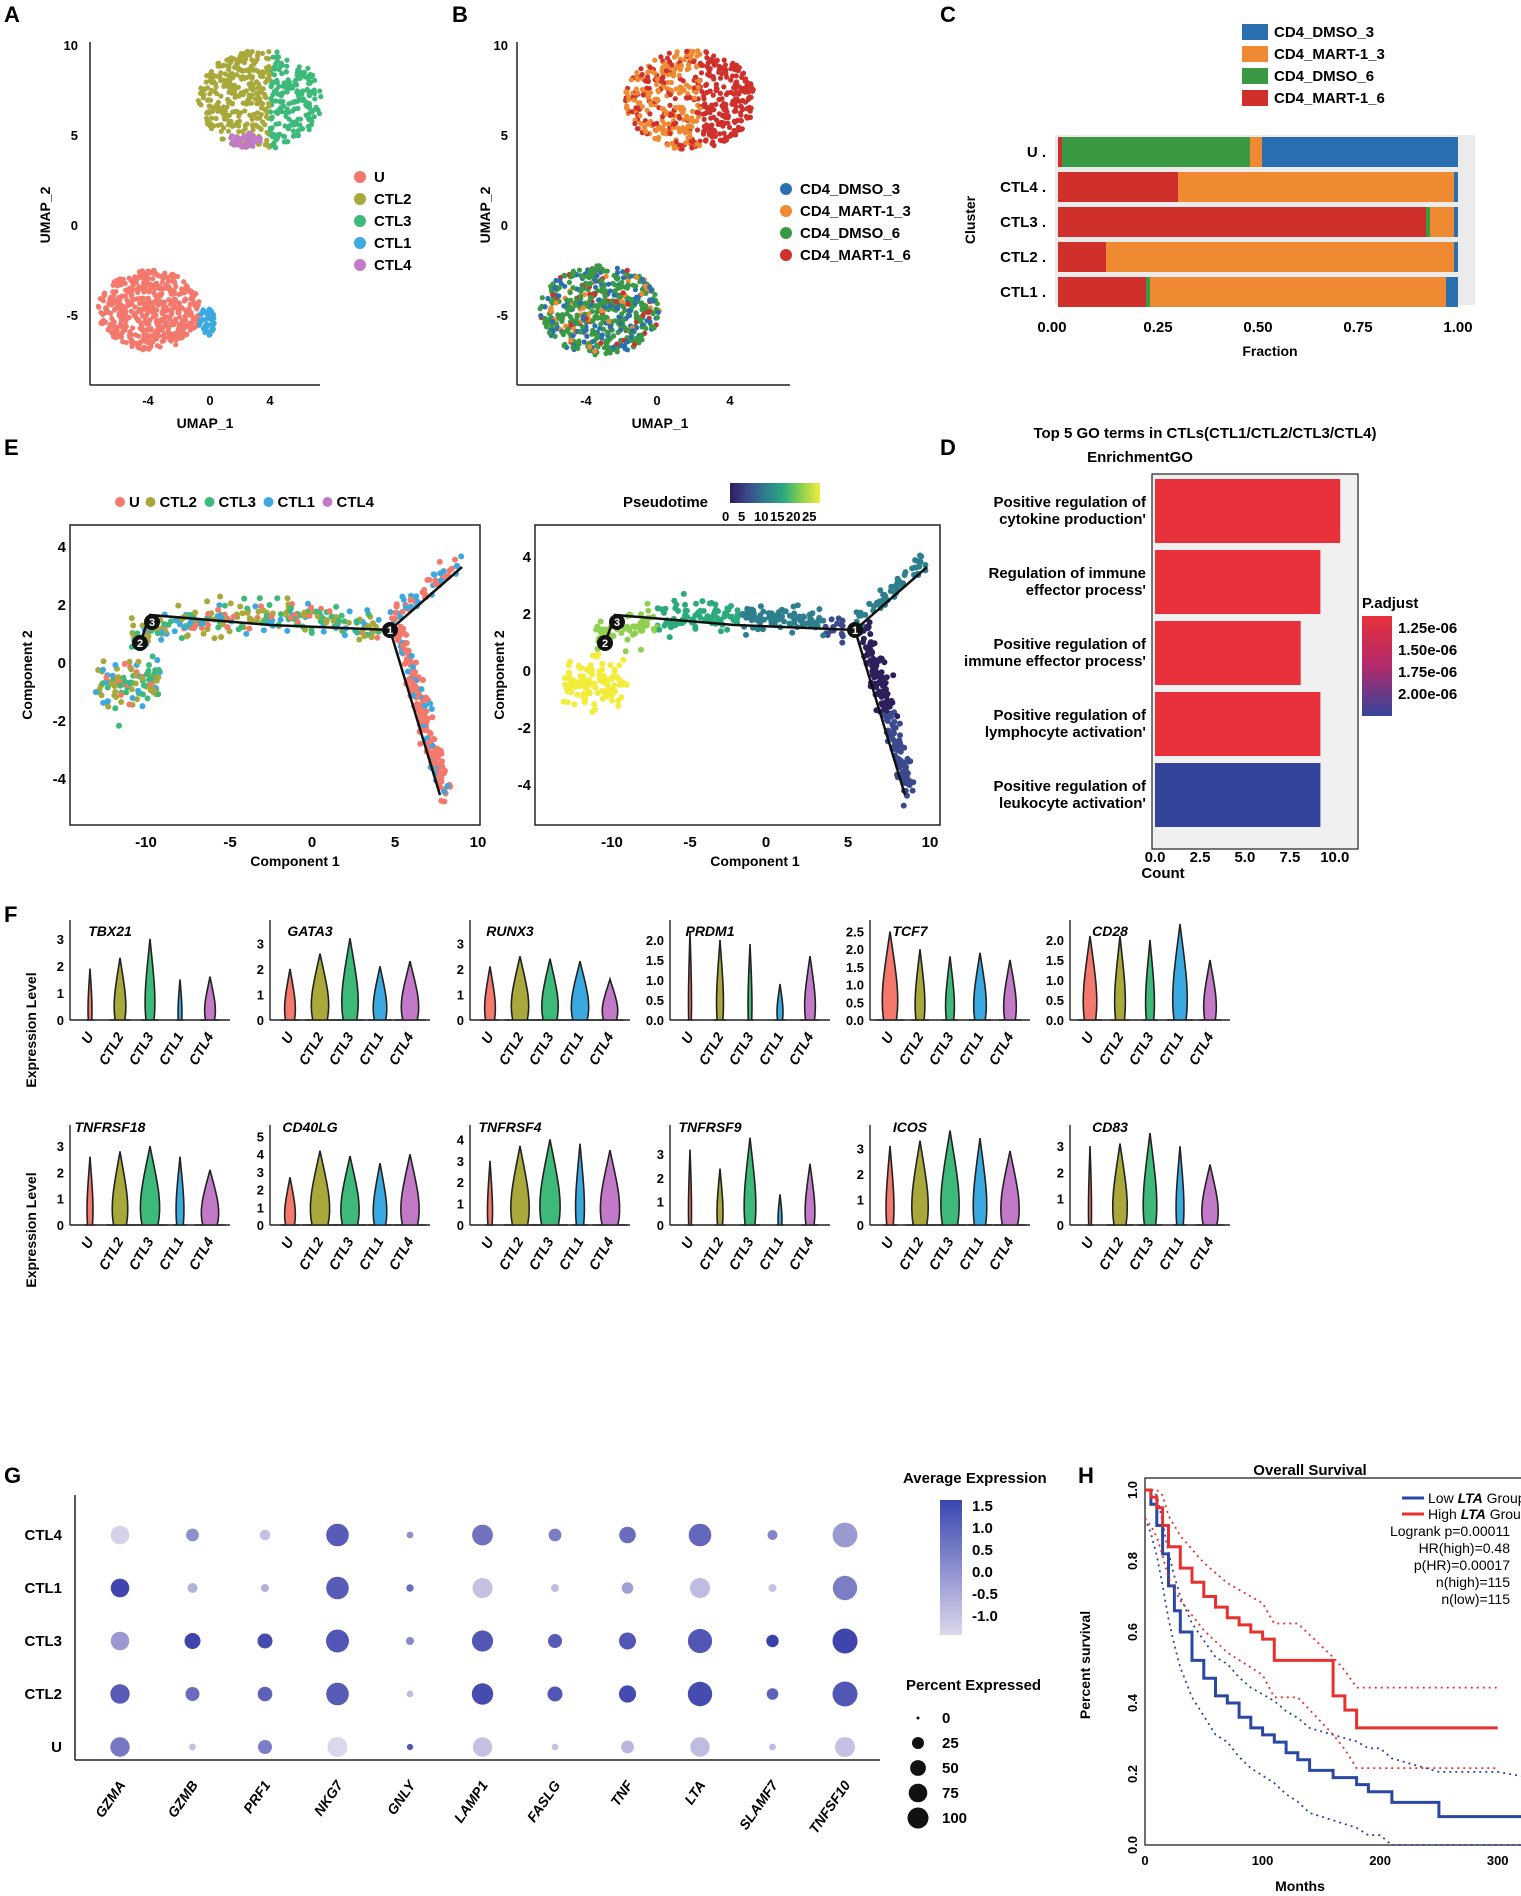 This screenshot has height=1896, width=1521. What do you see at coordinates (687, 1038) in the screenshot?
I see `group-label: U` at bounding box center [687, 1038].